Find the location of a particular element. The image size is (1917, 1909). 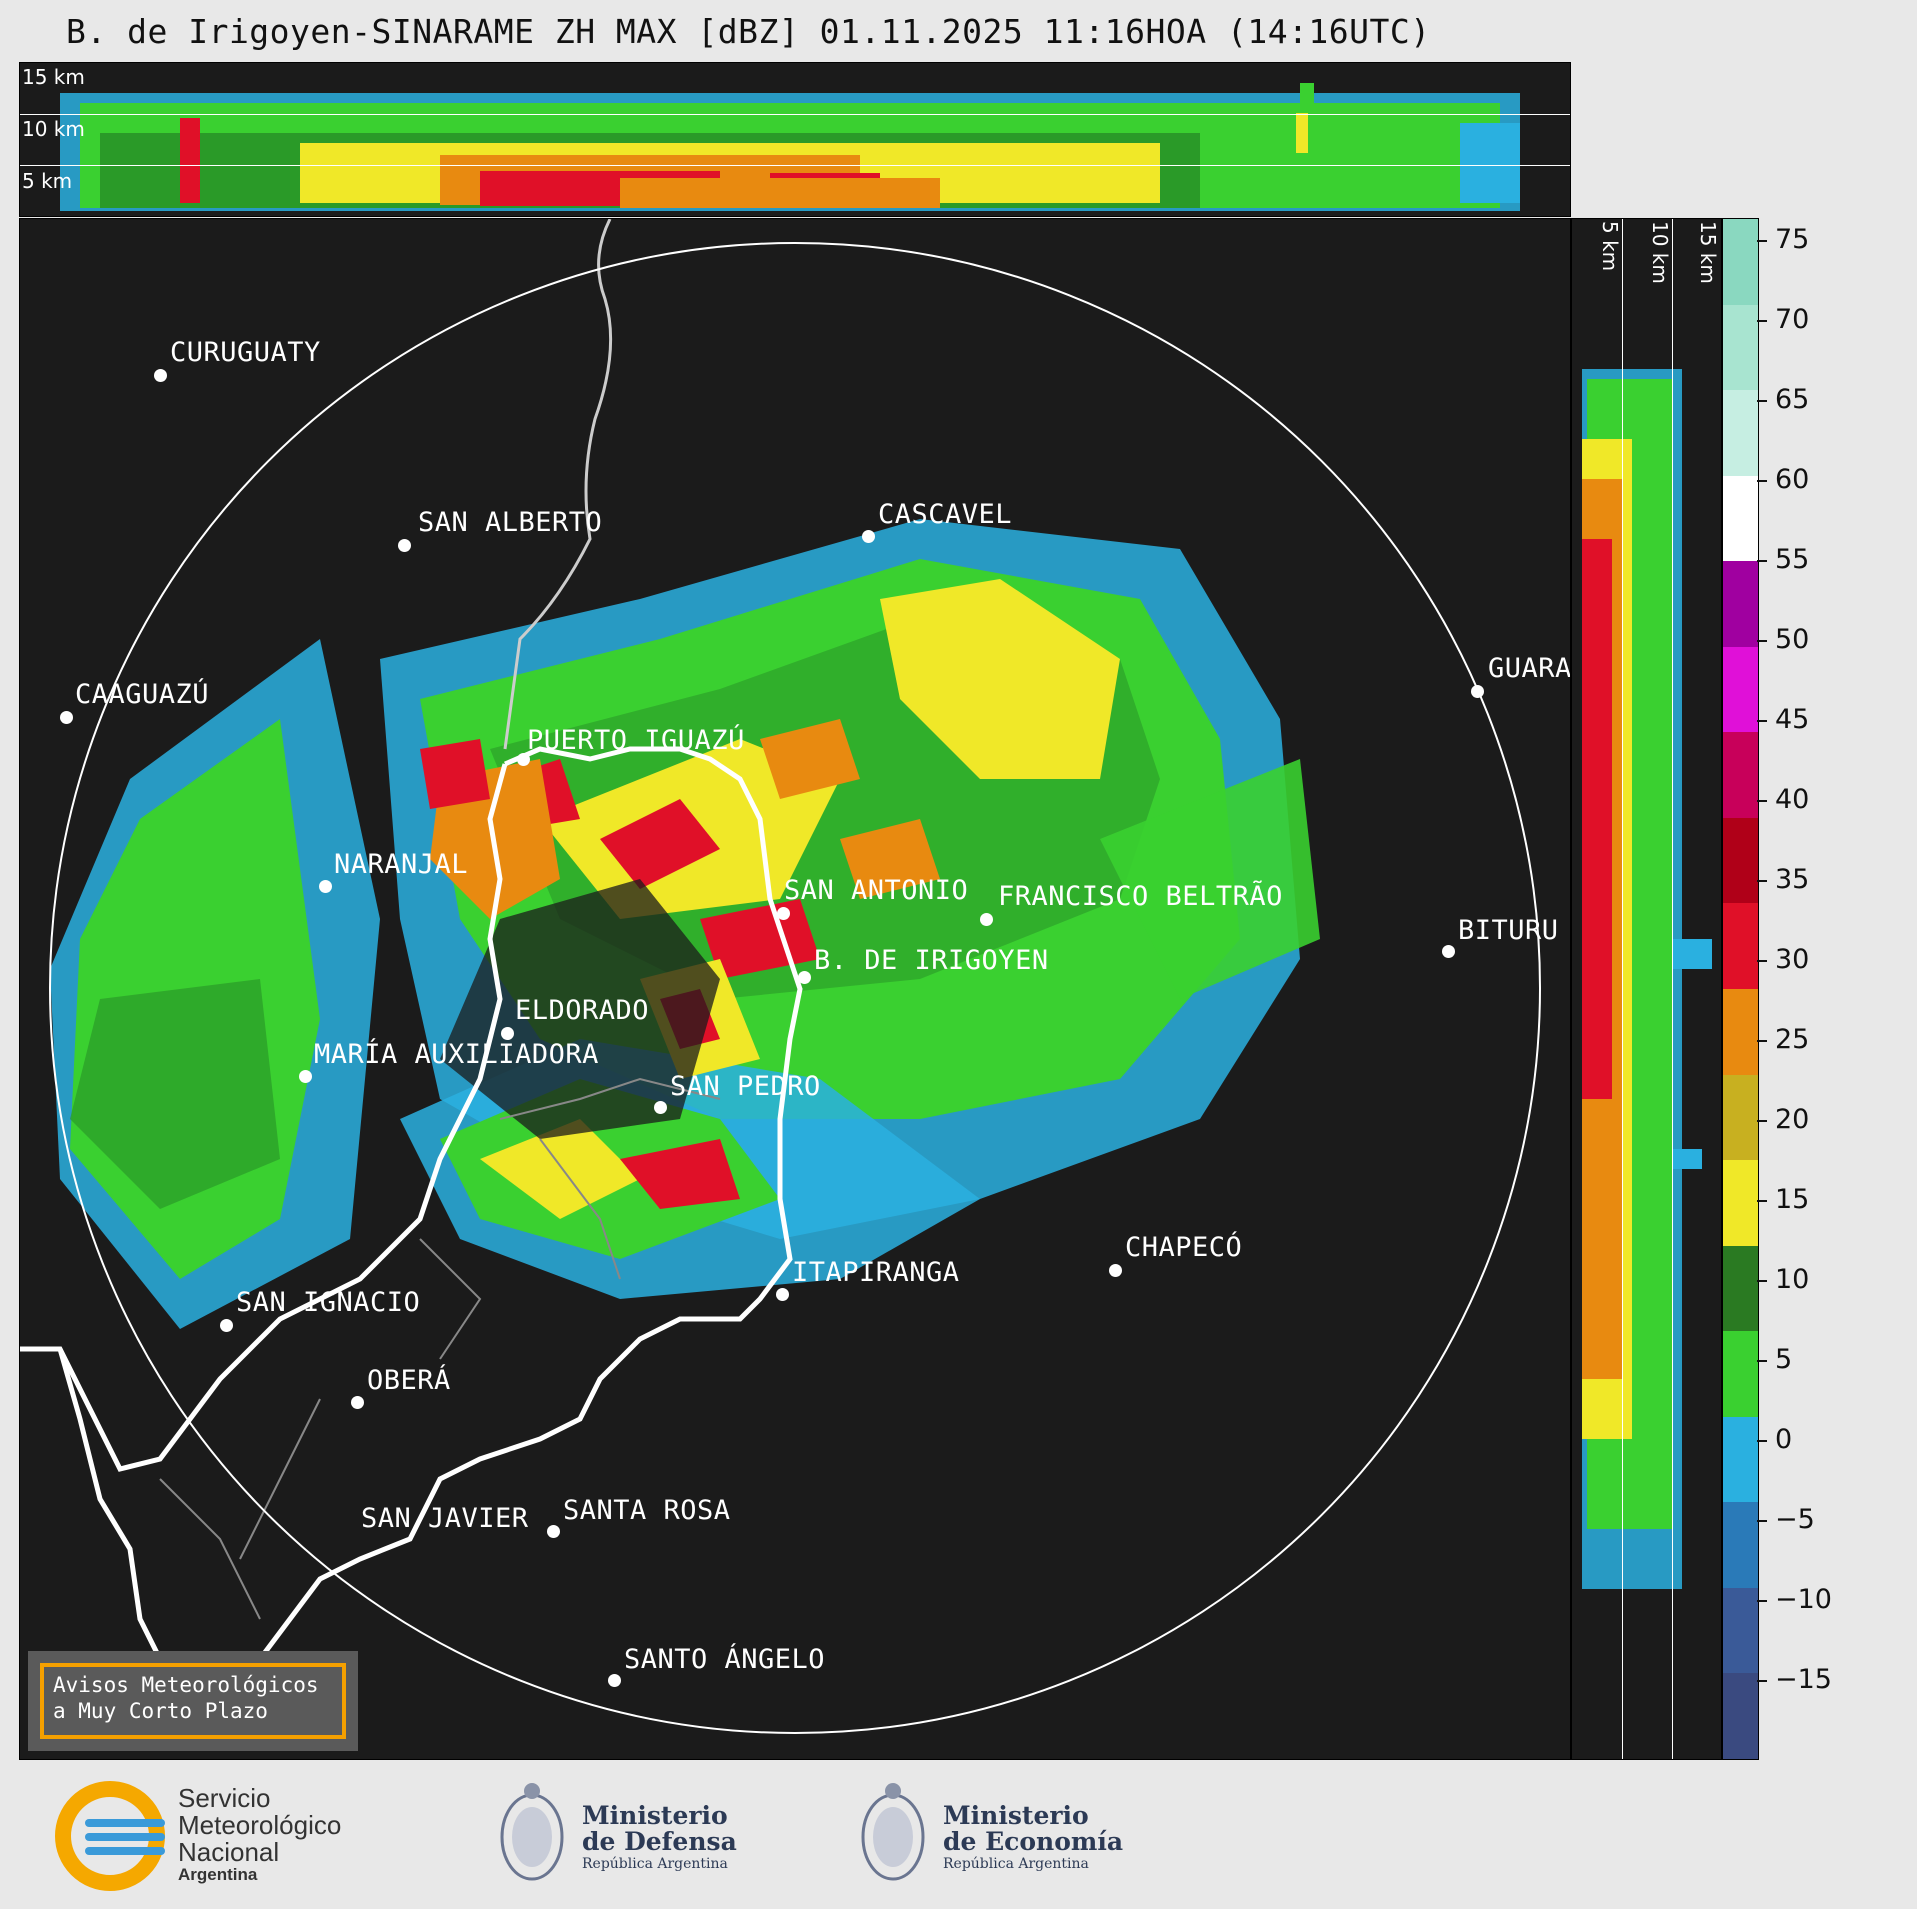

cb-tick-60: 60 is located at coordinates (1783, 479).